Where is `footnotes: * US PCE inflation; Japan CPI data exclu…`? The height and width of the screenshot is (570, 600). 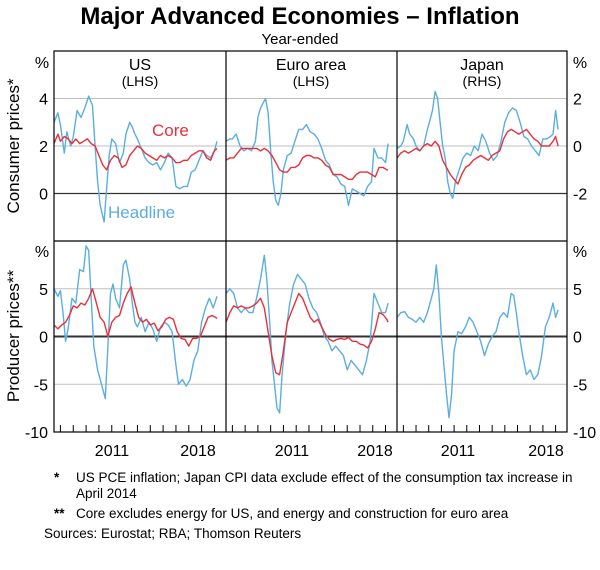 footnotes: * US PCE inflation; Japan CPI data exclu… is located at coordinates (314, 506).